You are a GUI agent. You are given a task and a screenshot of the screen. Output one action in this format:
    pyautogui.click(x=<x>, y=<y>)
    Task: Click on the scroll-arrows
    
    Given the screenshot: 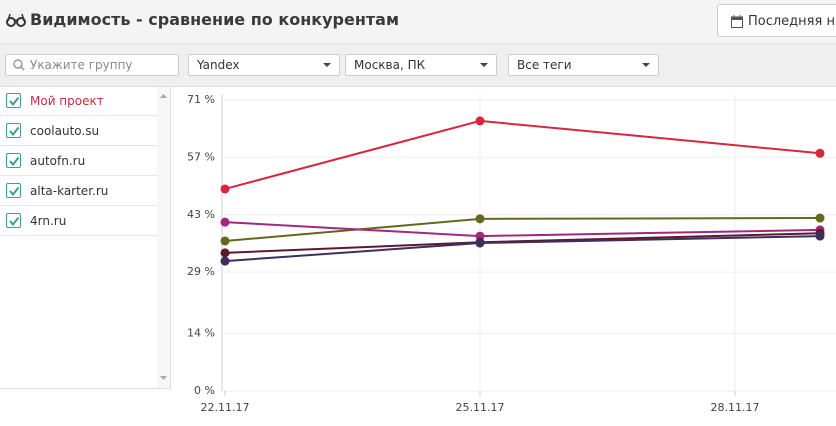 What is the action you would take?
    pyautogui.click(x=163, y=237)
    